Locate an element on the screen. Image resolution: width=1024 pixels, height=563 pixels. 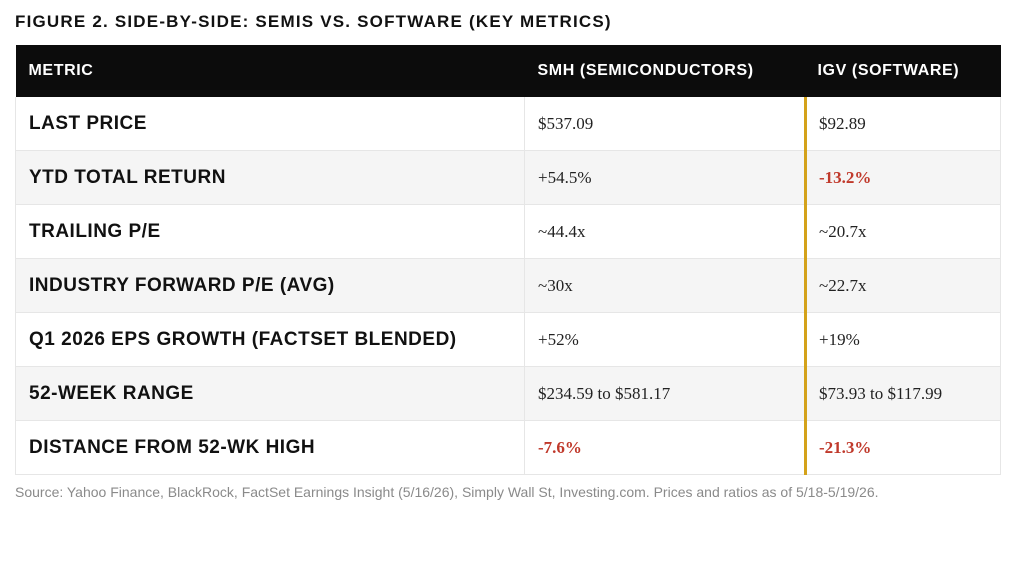
igv-value-negative: -21.3% is located at coordinates (902, 447).